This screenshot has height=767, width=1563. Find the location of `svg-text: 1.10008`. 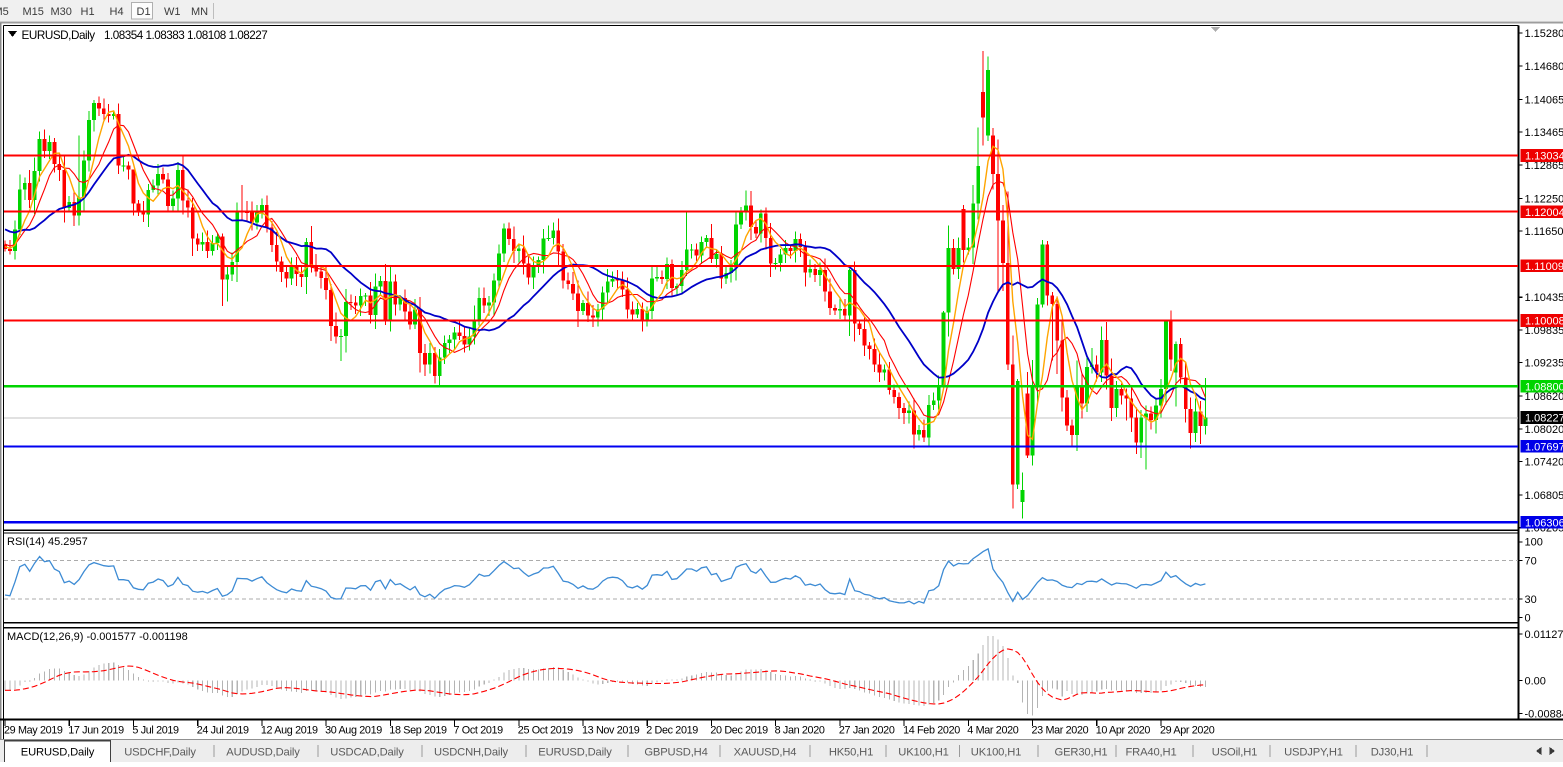

svg-text: 1.10008 is located at coordinates (1544, 322).